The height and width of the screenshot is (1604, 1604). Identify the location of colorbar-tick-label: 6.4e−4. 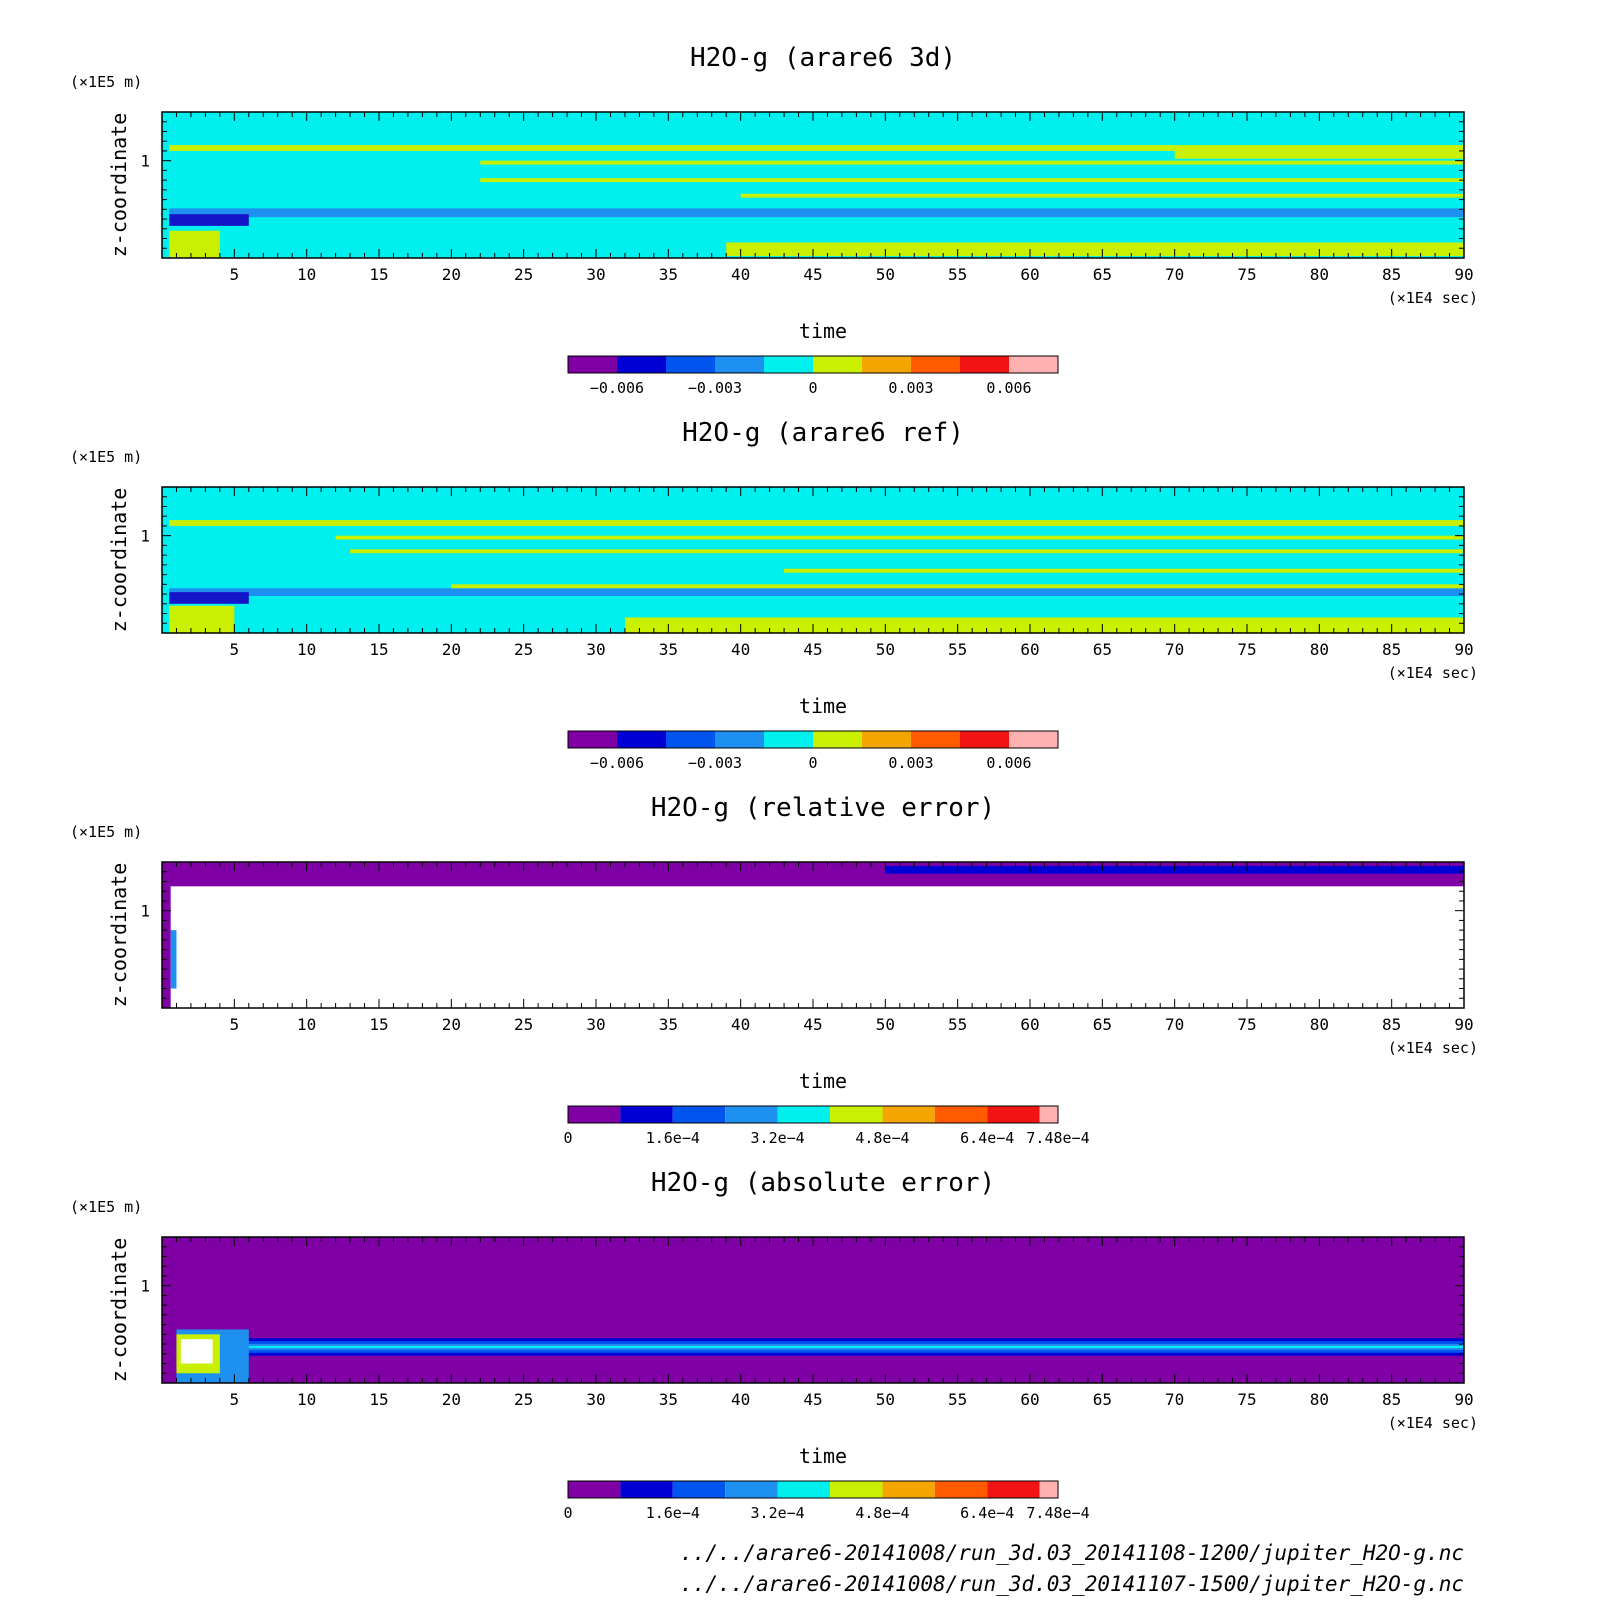
(987, 1138).